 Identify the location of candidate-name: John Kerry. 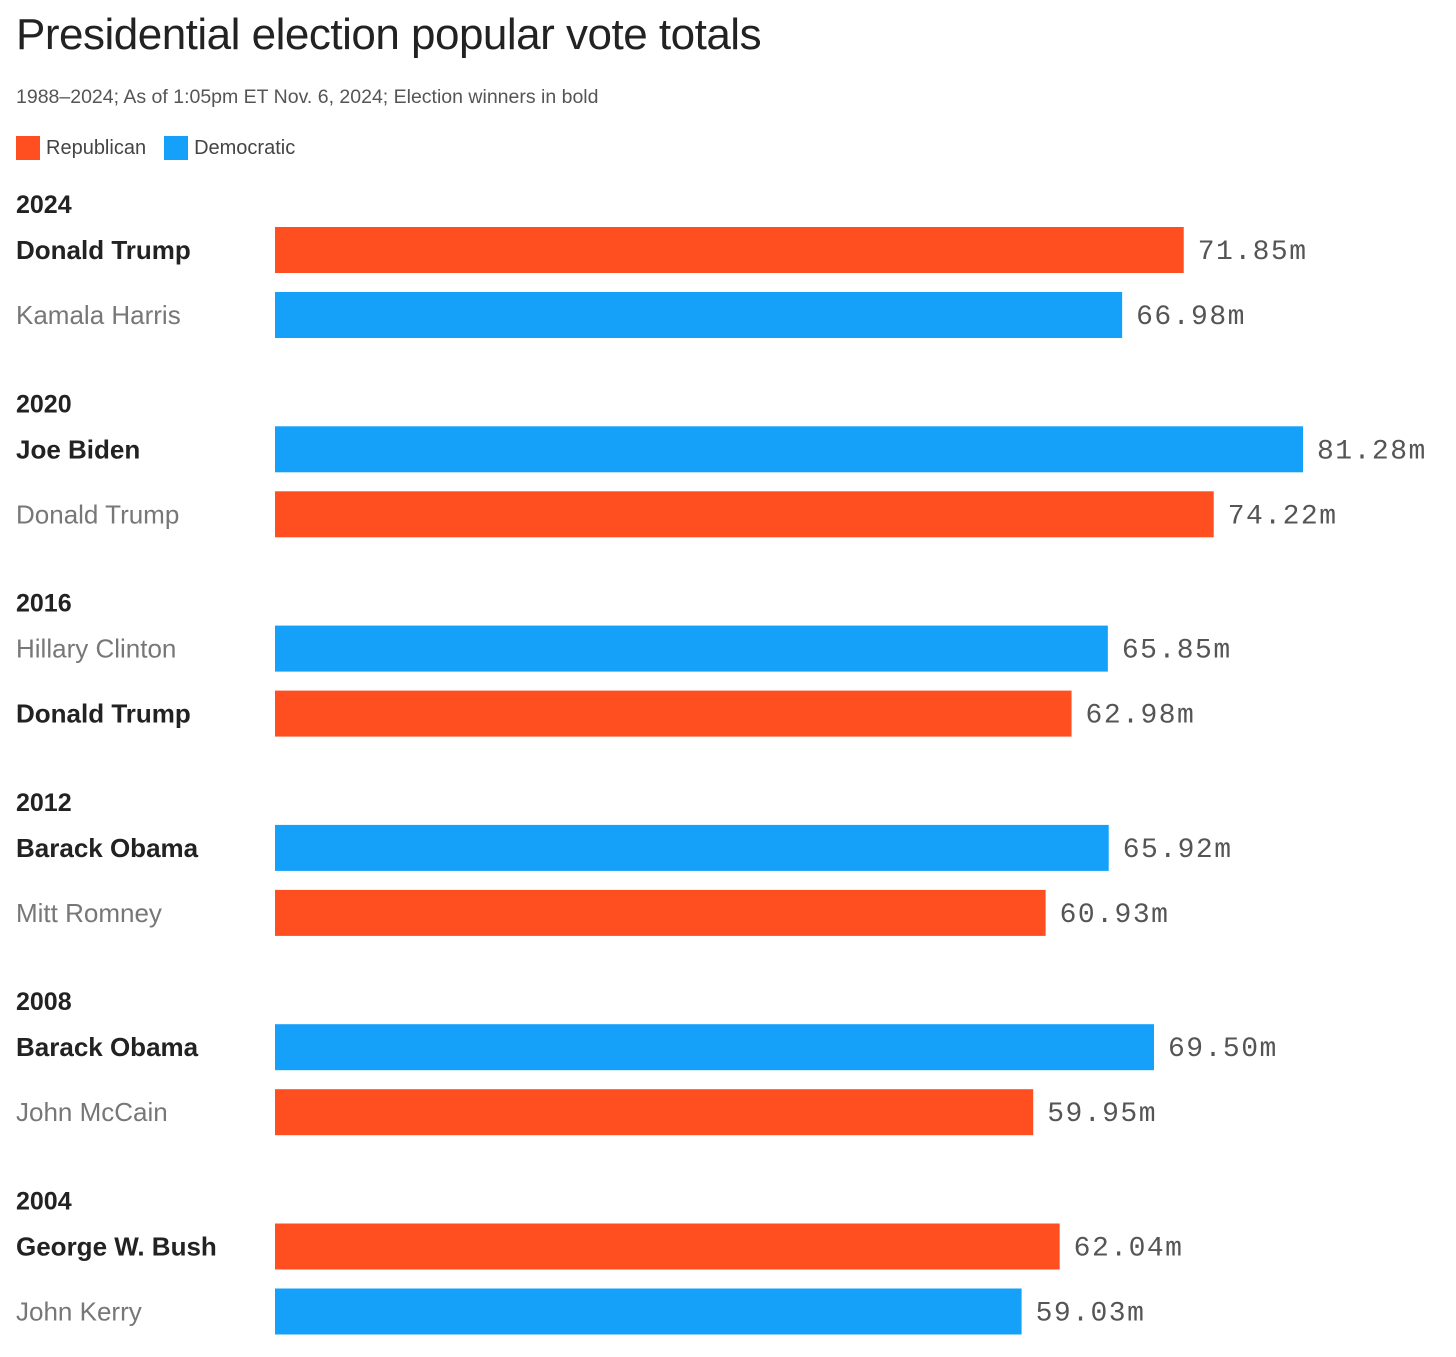
(79, 1312).